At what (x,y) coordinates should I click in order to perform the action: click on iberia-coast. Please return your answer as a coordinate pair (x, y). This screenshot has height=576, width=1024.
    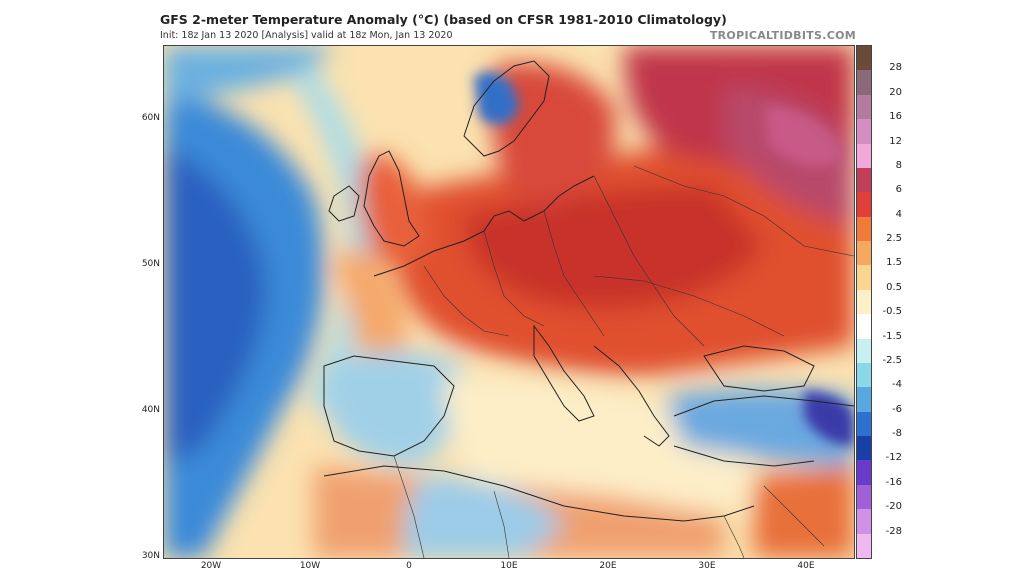
    Looking at the image, I should click on (389, 406).